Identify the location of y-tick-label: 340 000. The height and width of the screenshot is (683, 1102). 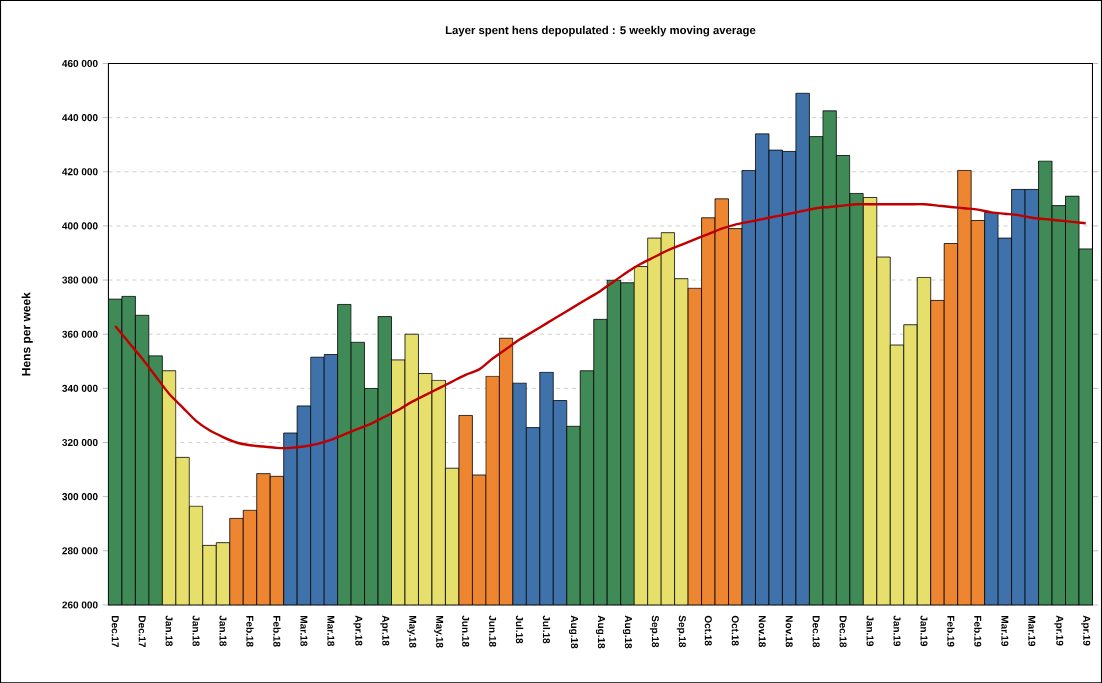
(80, 388).